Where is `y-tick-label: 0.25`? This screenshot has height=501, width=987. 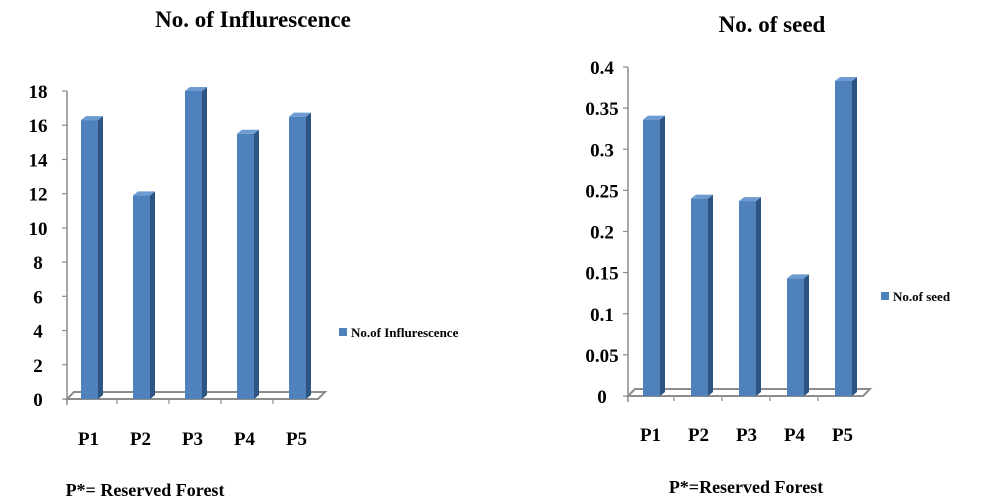
y-tick-label: 0.25 is located at coordinates (601, 191).